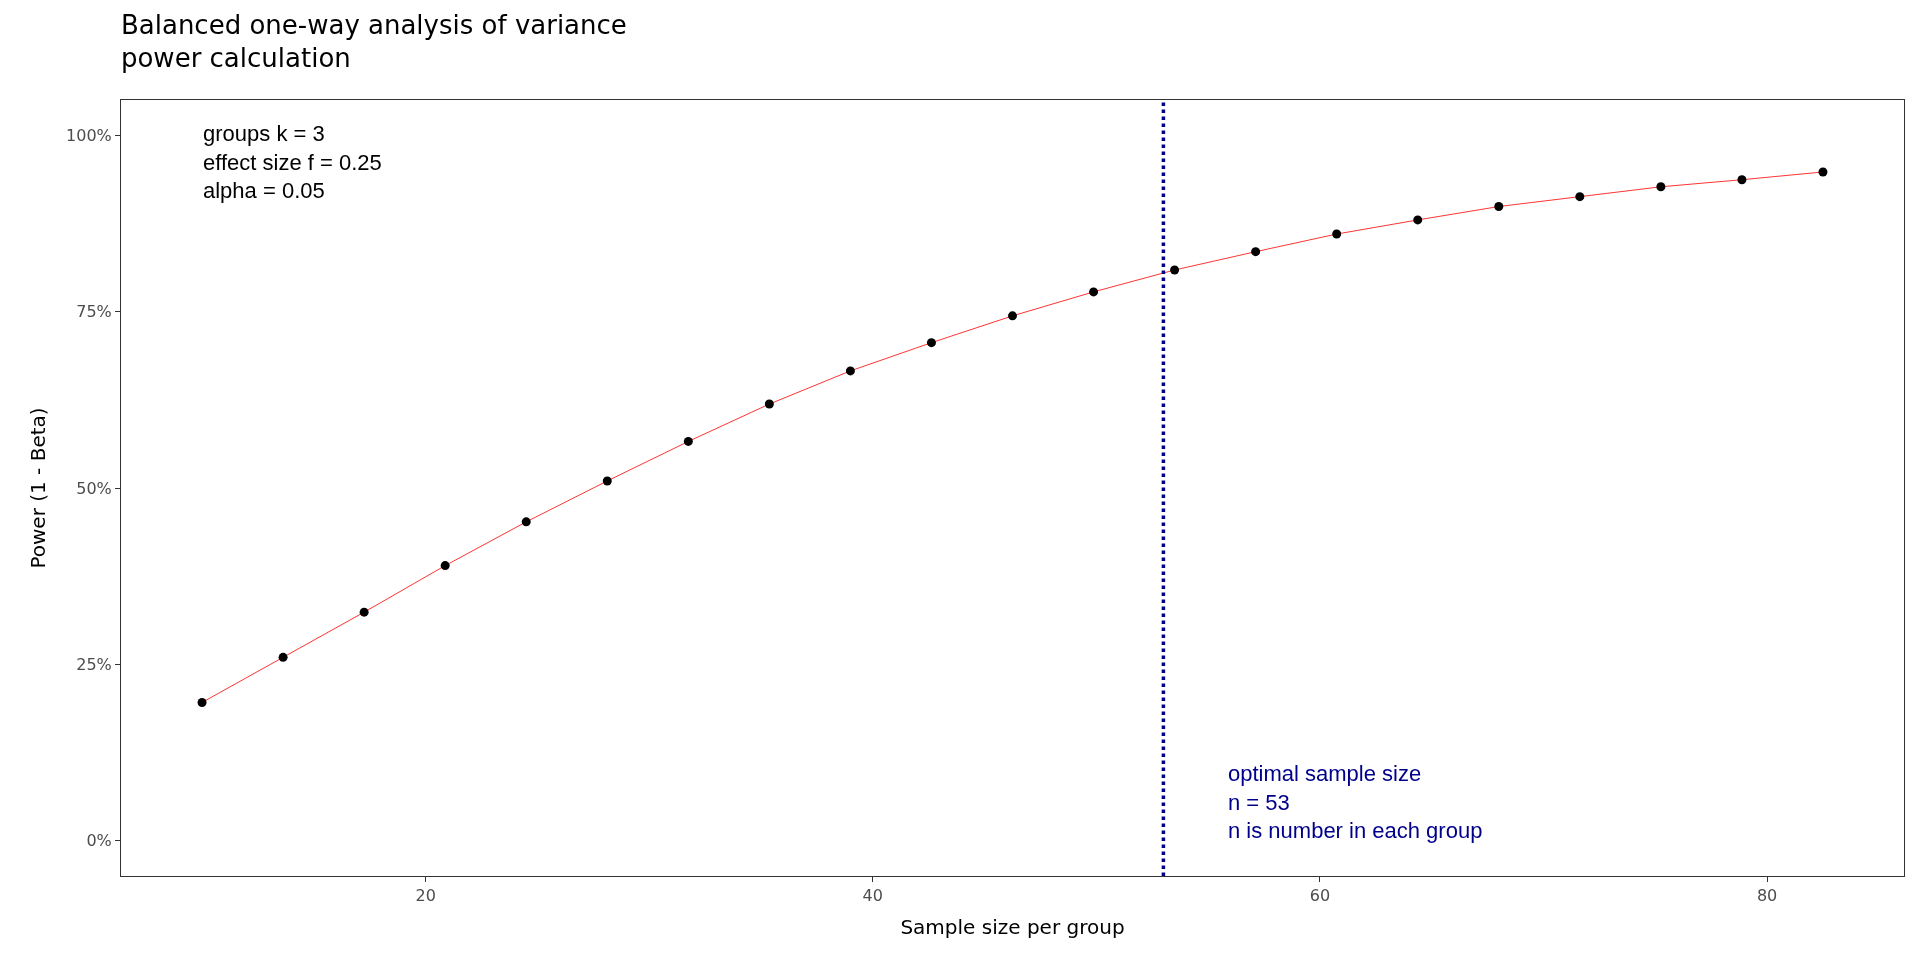 The width and height of the screenshot is (1920, 960). What do you see at coordinates (1012, 926) in the screenshot?
I see `x-axis-title: Sample size per group` at bounding box center [1012, 926].